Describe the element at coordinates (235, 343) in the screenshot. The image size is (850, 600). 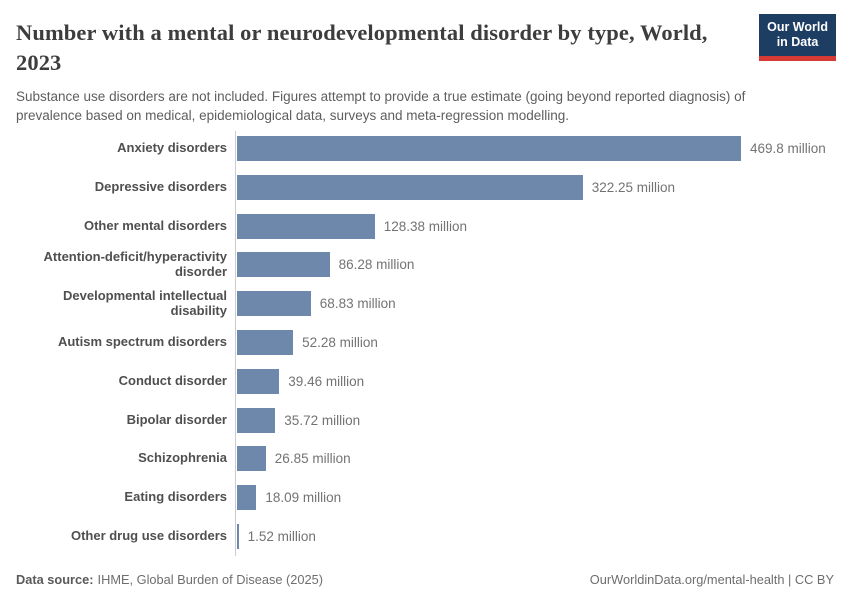
I see `y-axis-line` at that location.